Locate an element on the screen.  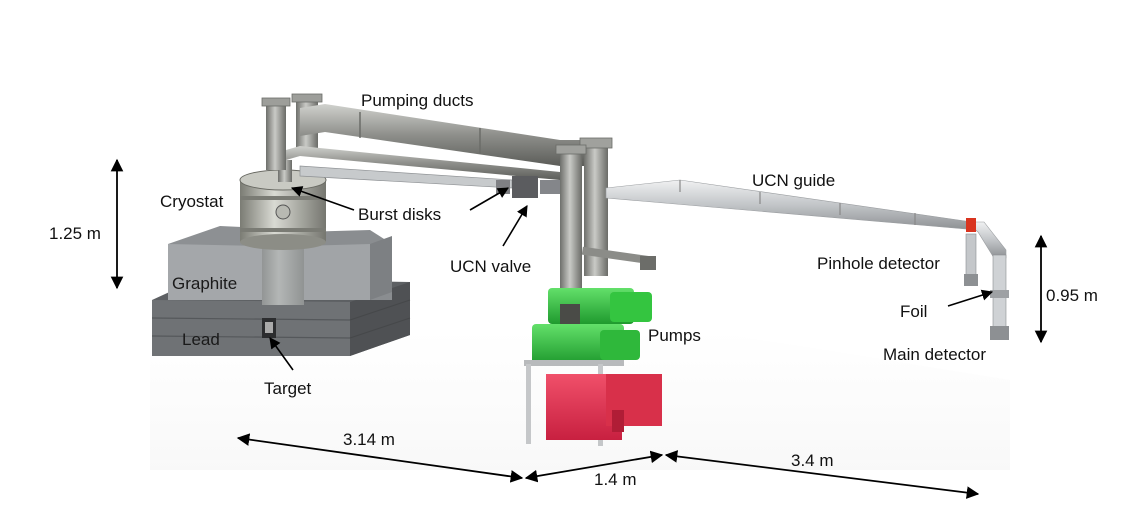
label-burst-disks: Burst disks is located at coordinates (400, 214).